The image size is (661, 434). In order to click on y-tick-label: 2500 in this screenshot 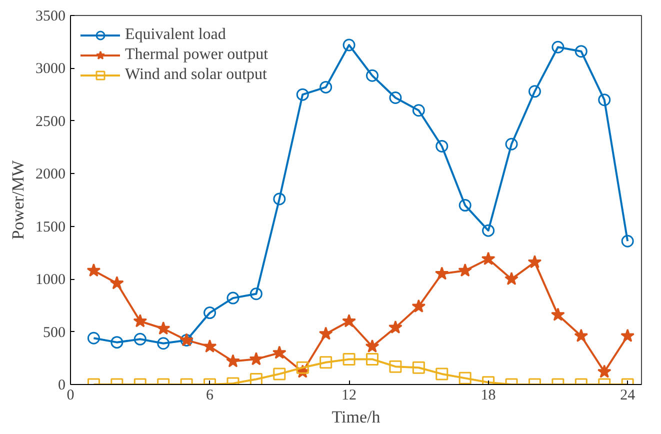, I will do `click(51, 122)`.